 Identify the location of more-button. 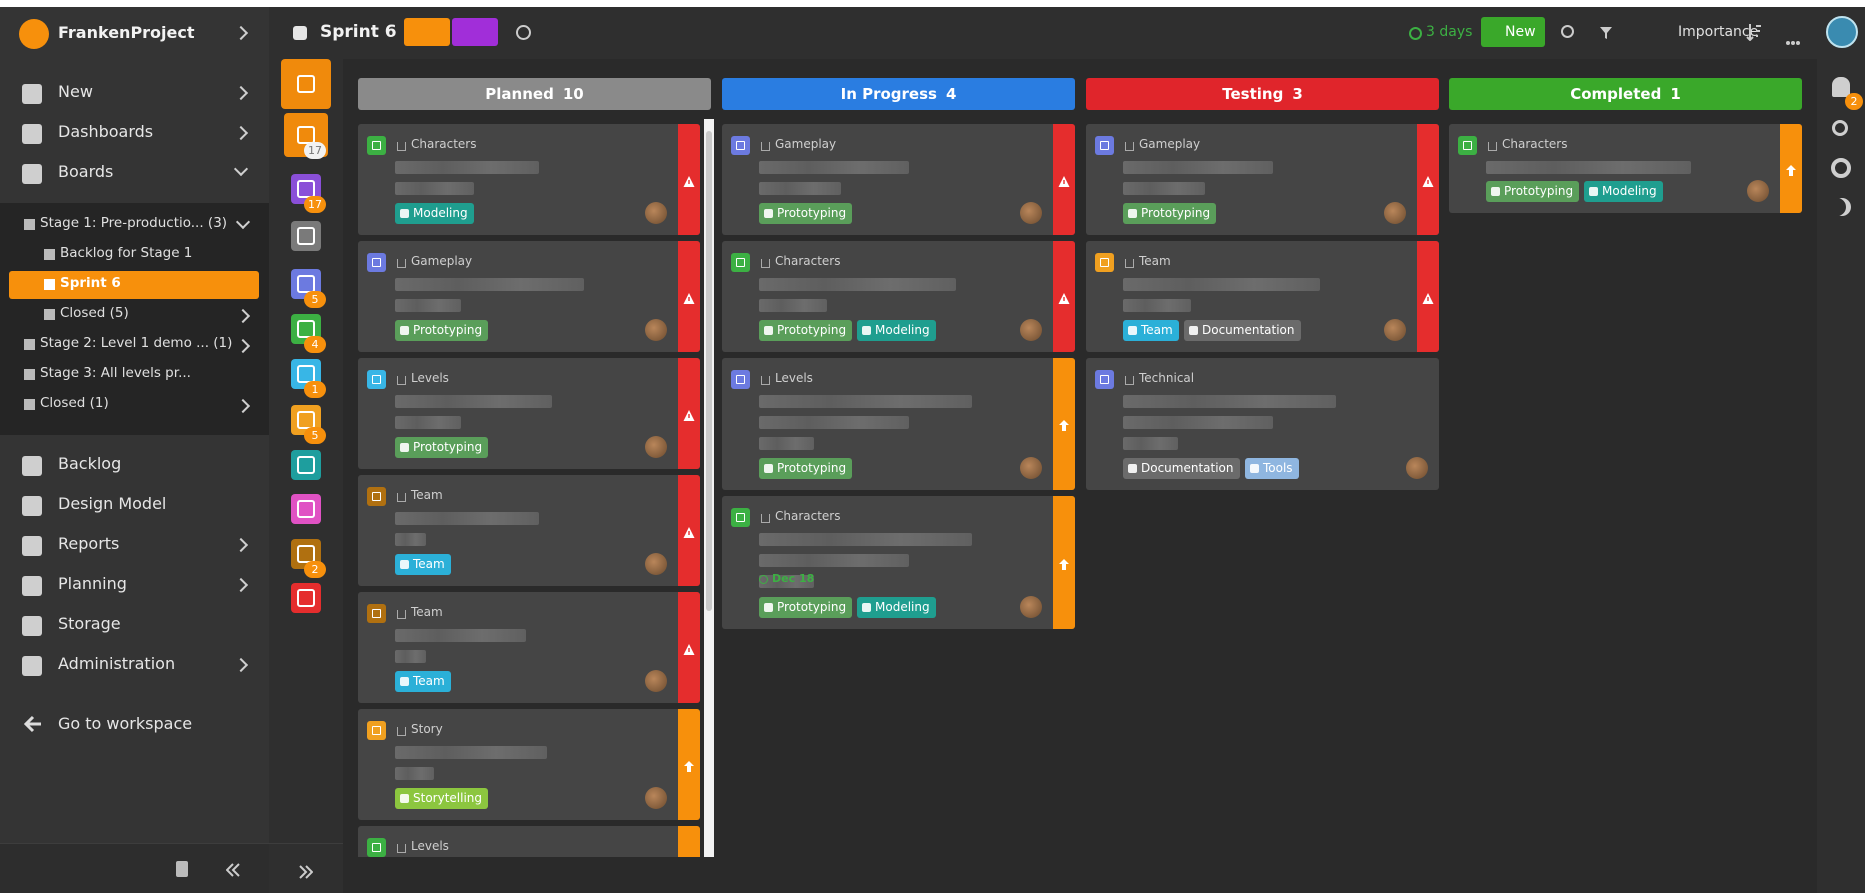
(1793, 37).